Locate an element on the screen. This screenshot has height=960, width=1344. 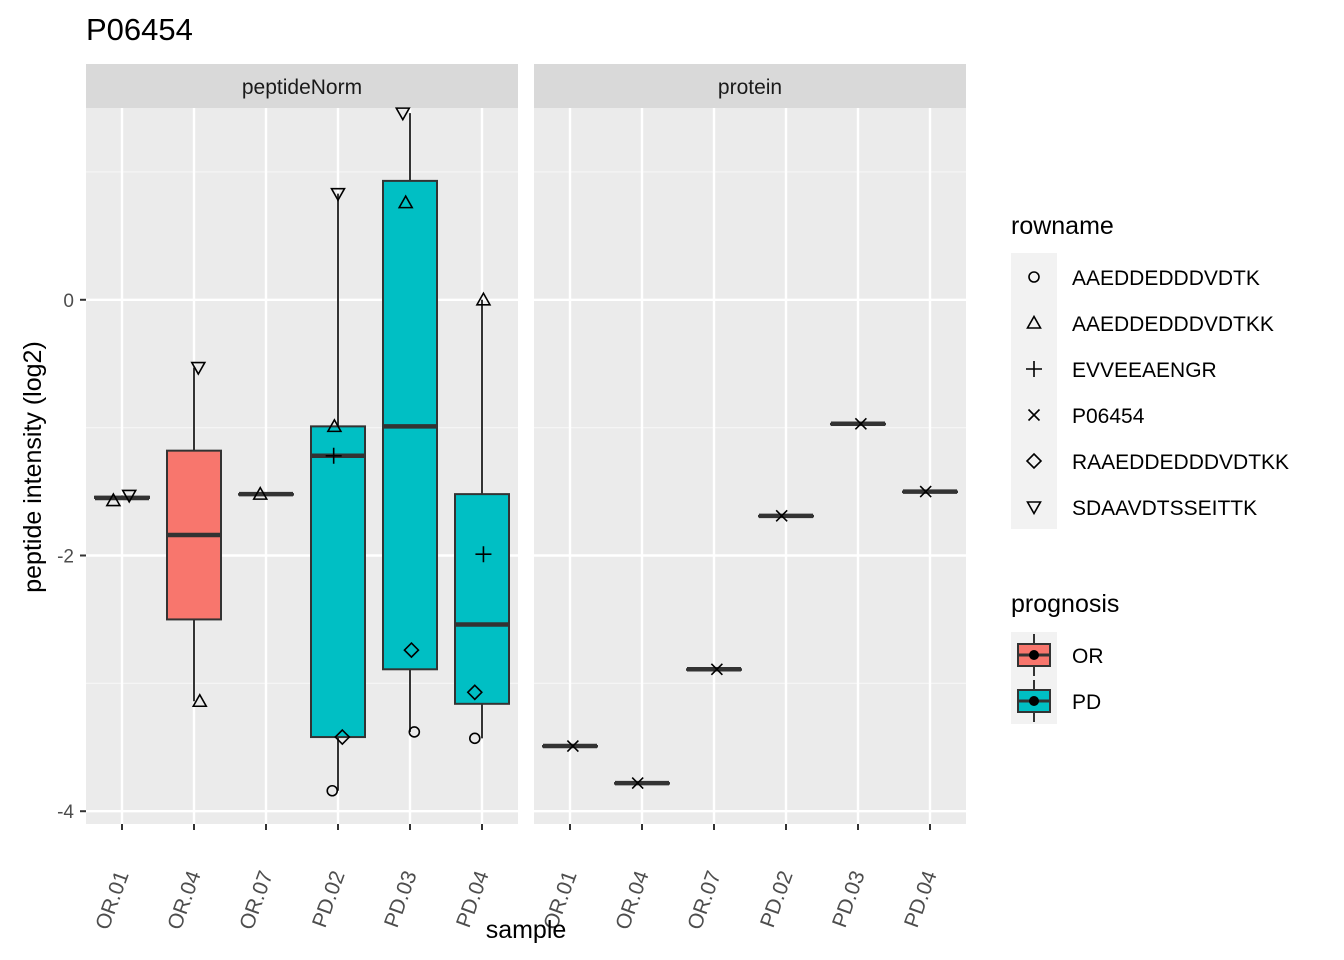
legend-label: SDAAVDTSSEITTK is located at coordinates (1164, 508).